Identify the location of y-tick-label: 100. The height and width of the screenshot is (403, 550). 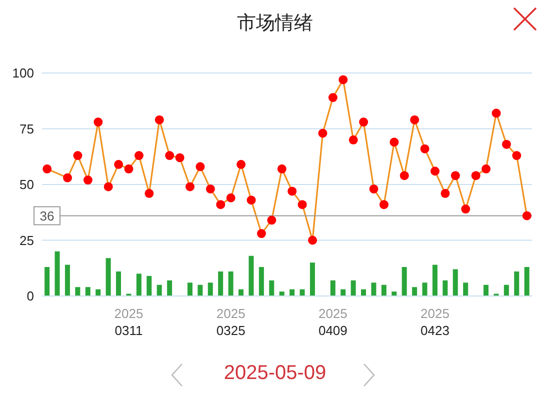
(23, 73).